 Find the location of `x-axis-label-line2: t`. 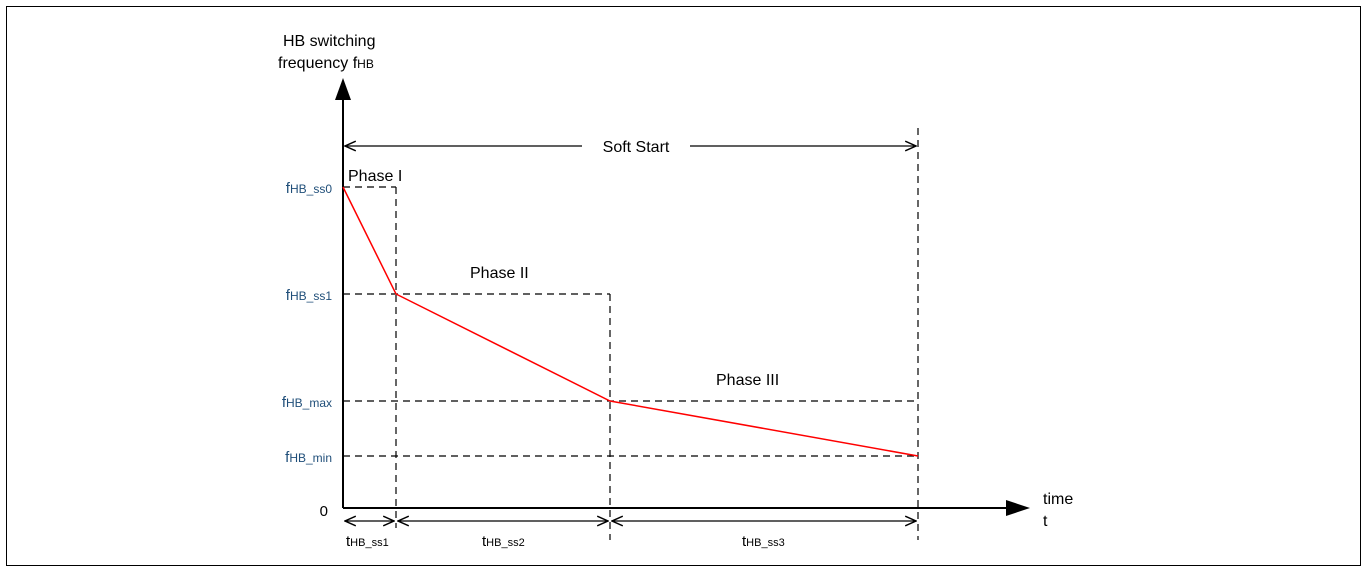

x-axis-label-line2: t is located at coordinates (1045, 521).